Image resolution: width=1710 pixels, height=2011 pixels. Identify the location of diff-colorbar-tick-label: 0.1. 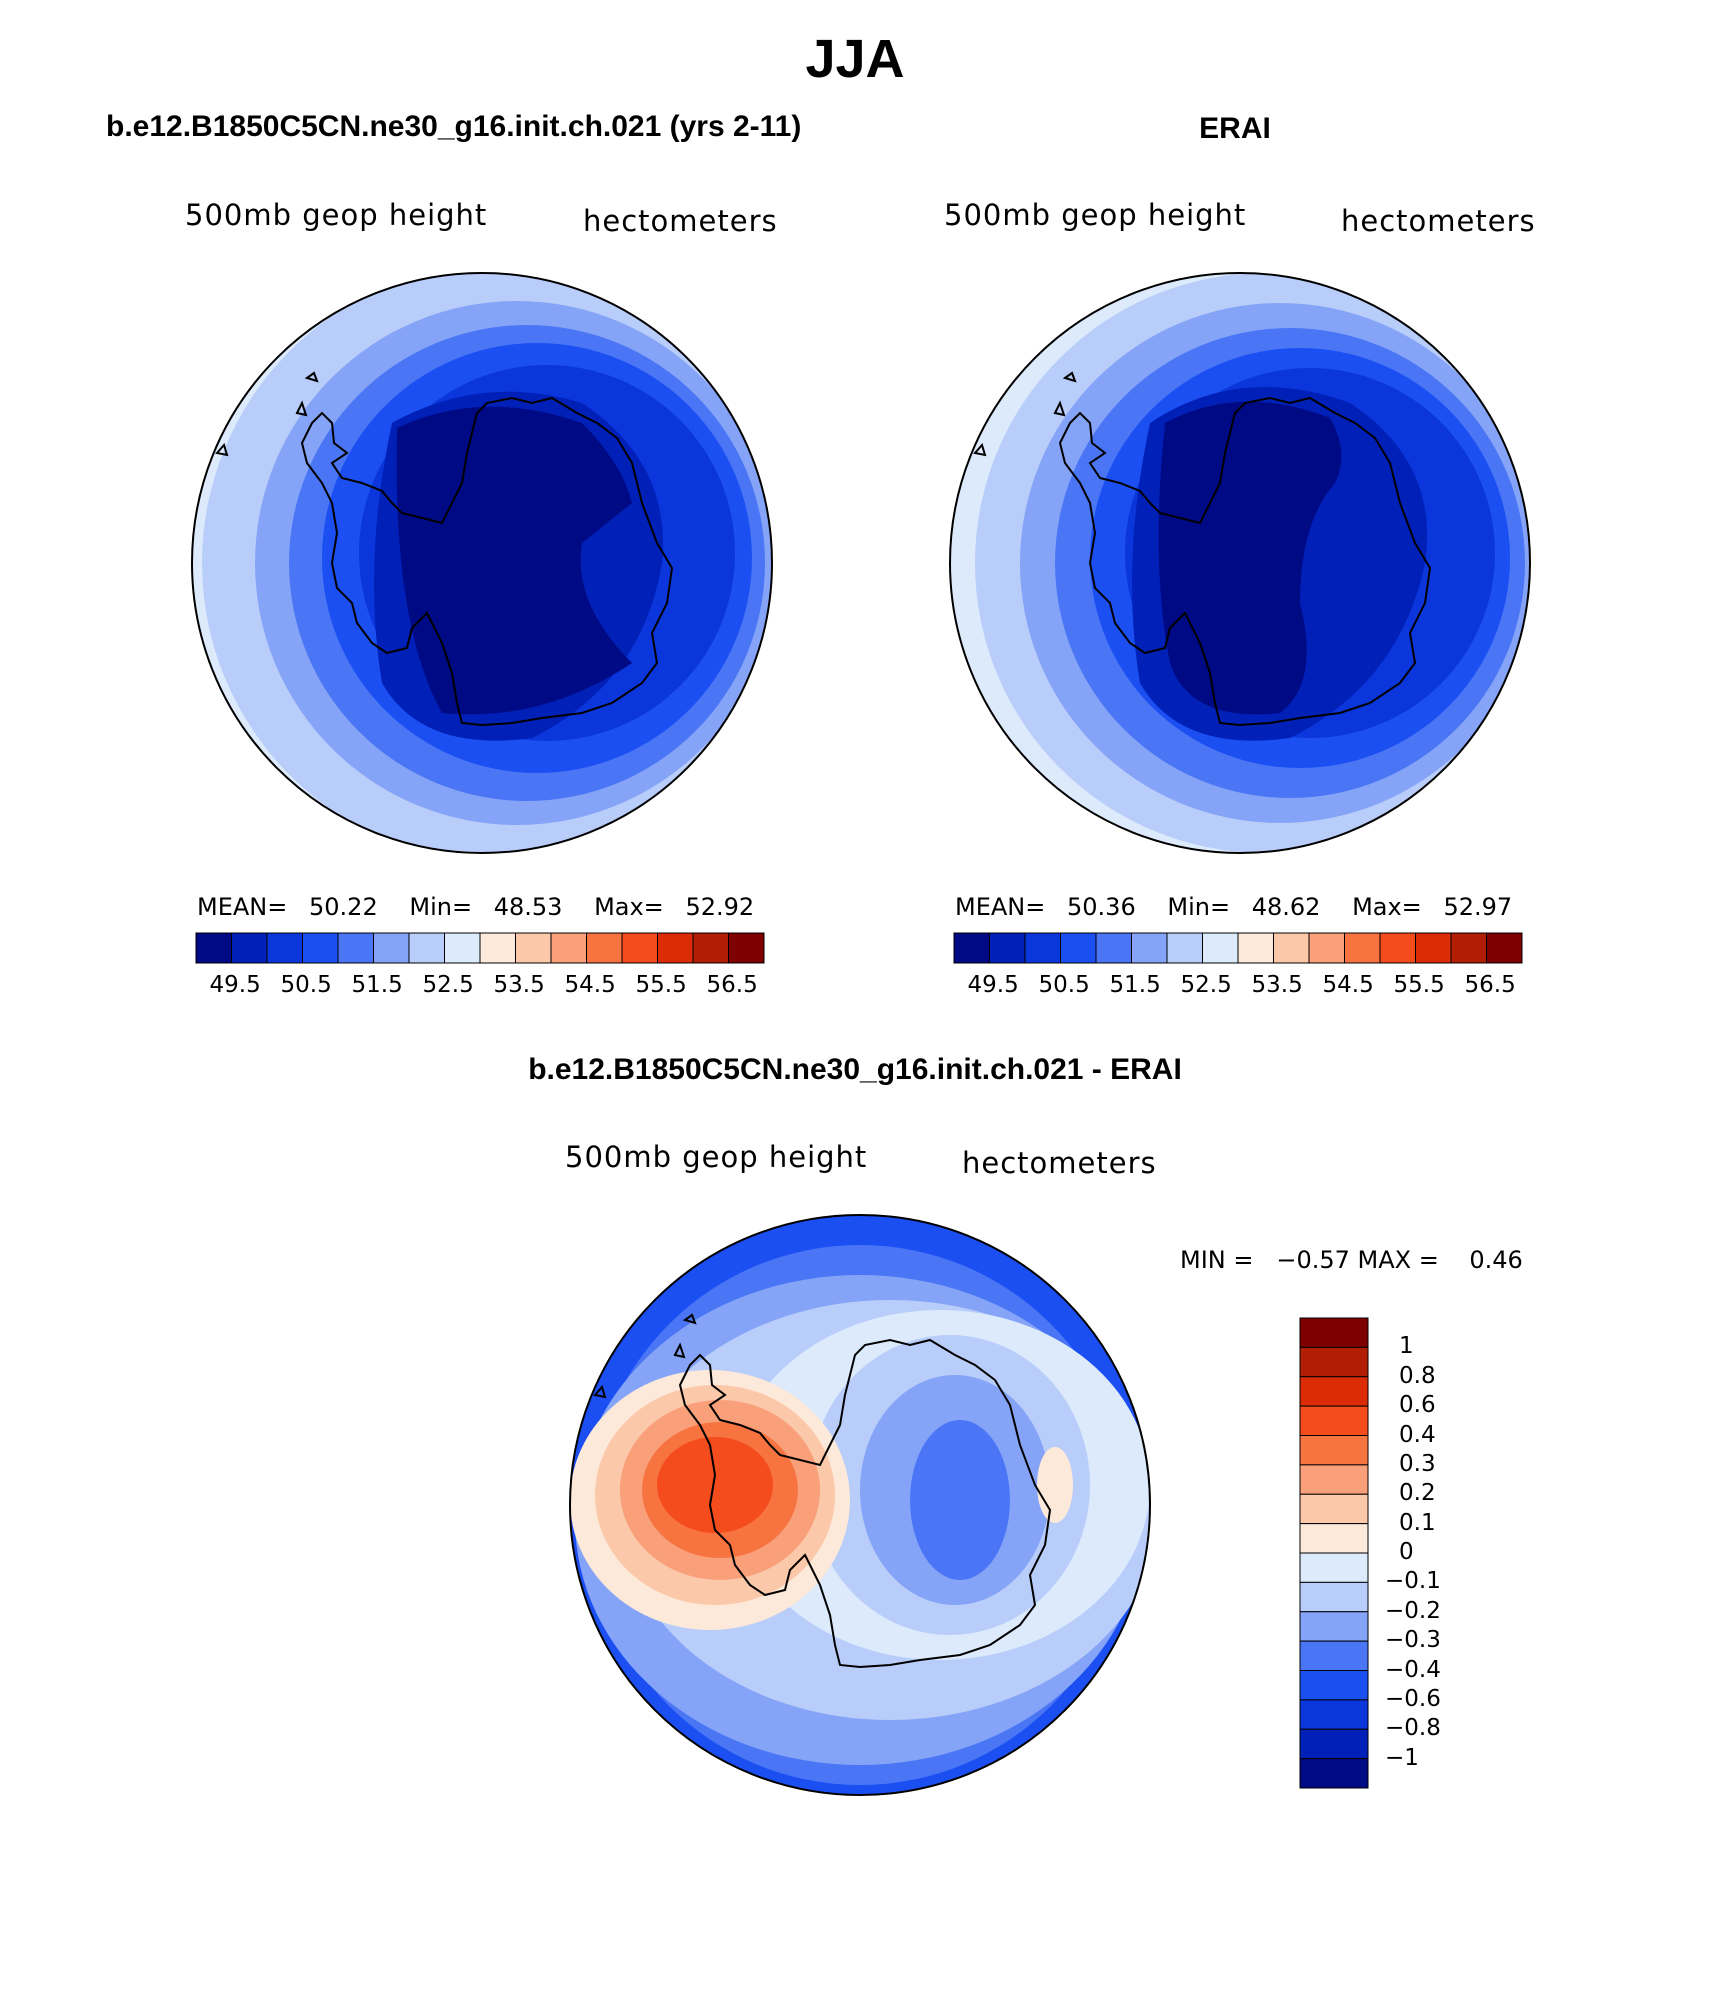
(1417, 1522).